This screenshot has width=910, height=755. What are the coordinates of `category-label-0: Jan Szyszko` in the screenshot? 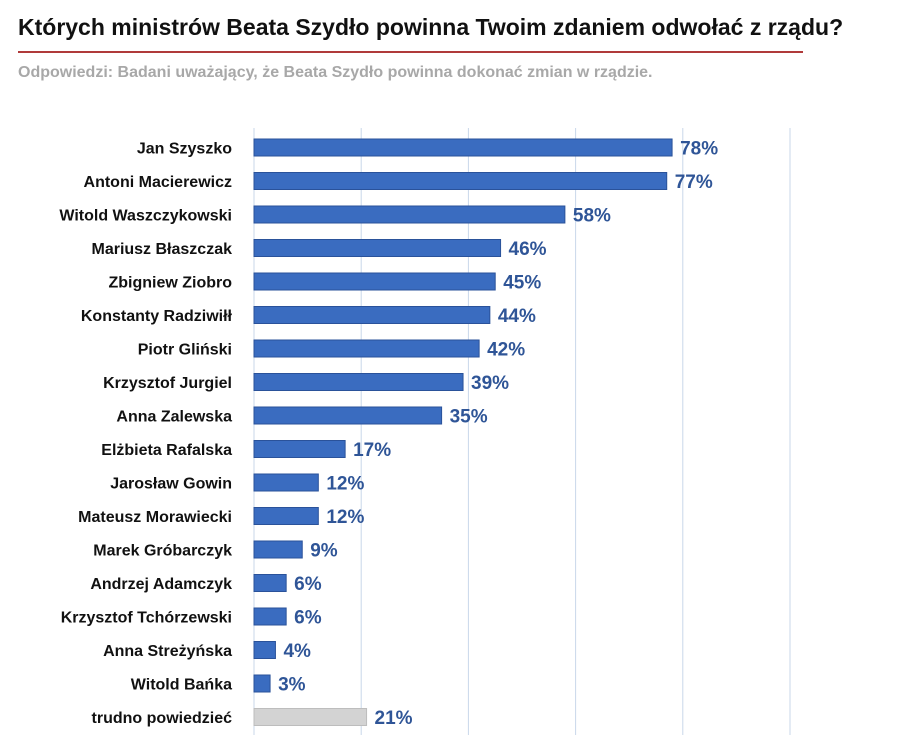 It's located at (184, 149).